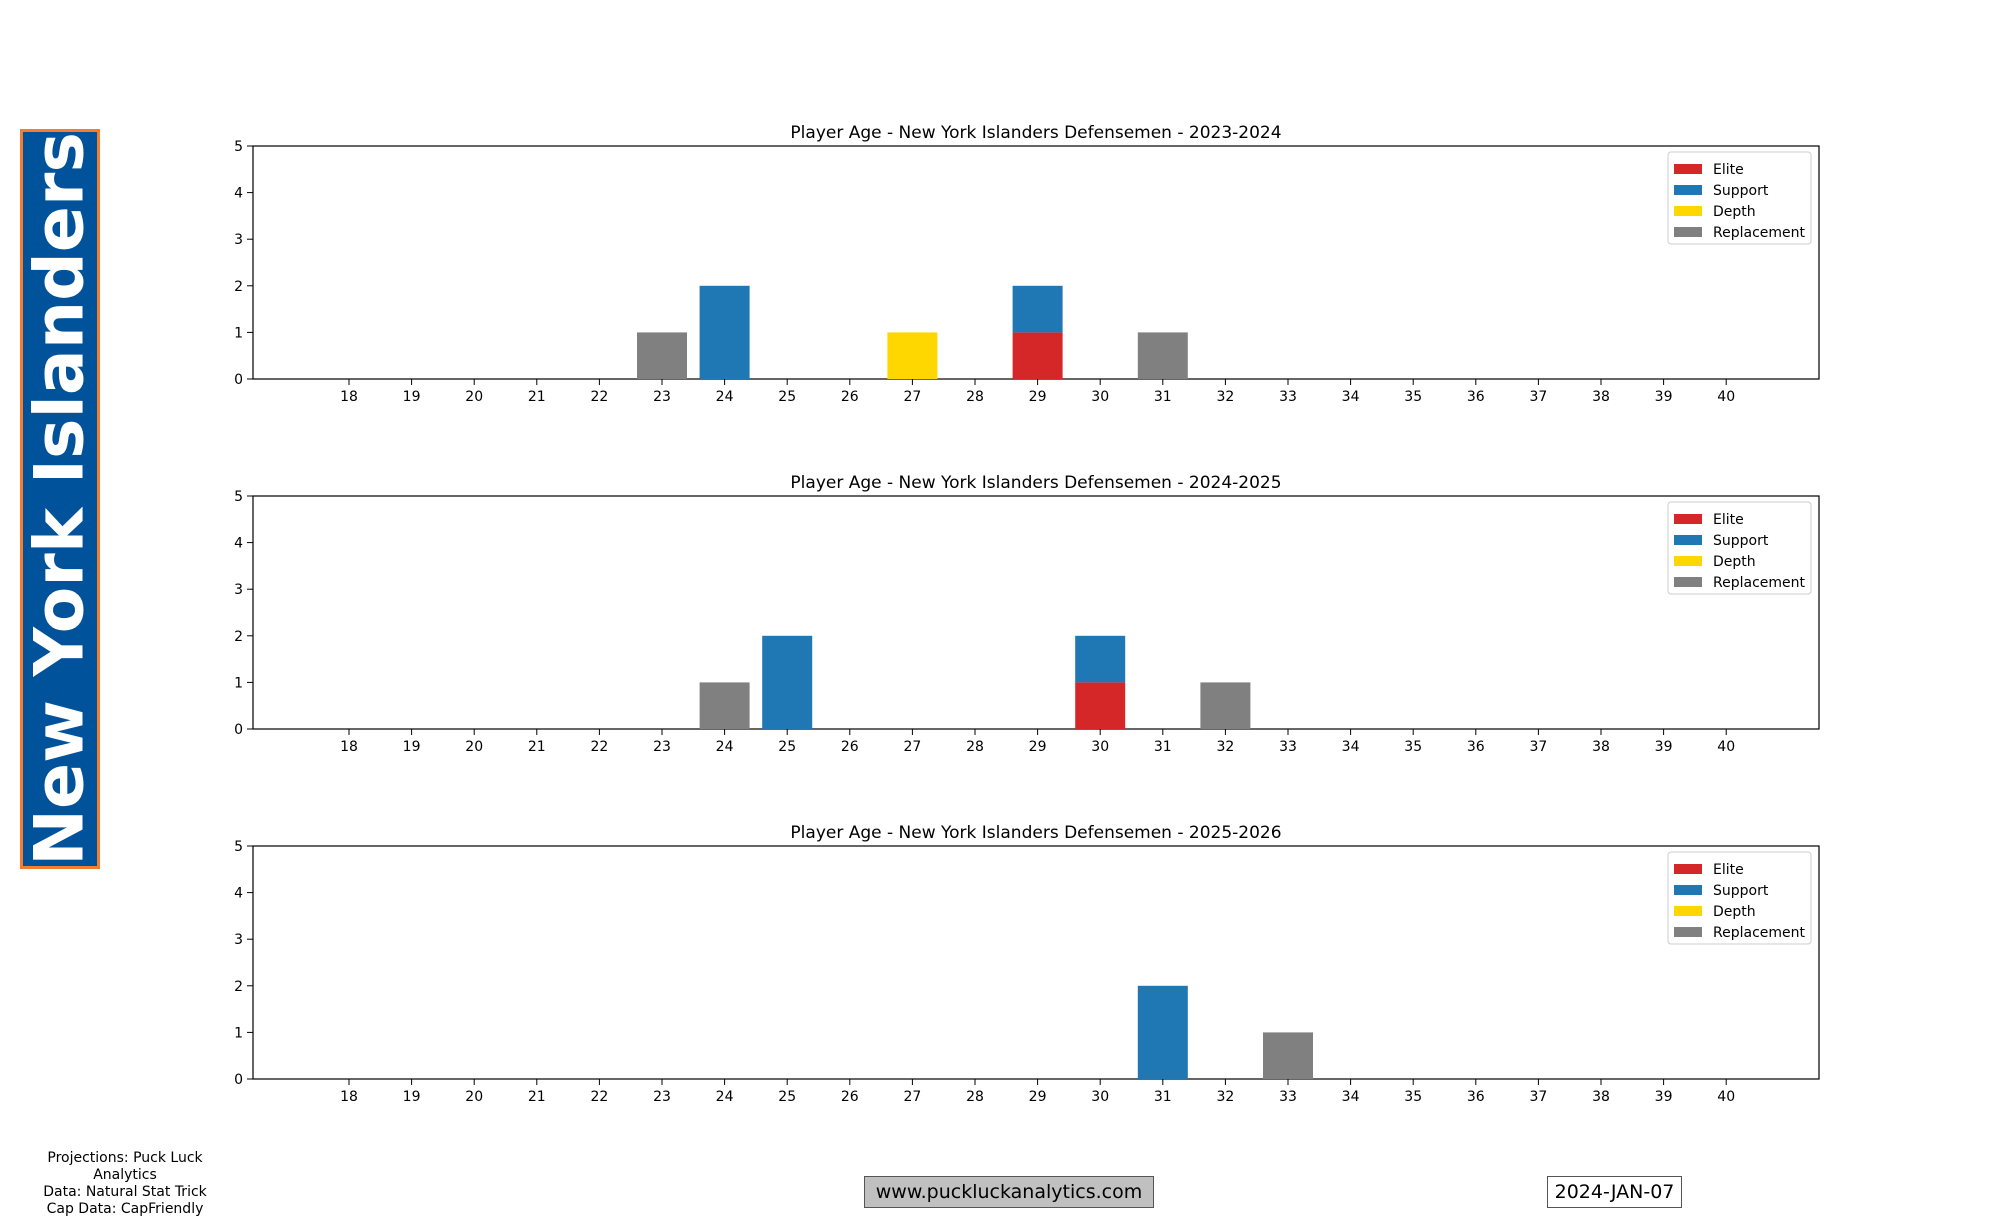 The width and height of the screenshot is (2000, 1218). What do you see at coordinates (1614, 1192) in the screenshot?
I see `date-label: 2024-JAN-07` at bounding box center [1614, 1192].